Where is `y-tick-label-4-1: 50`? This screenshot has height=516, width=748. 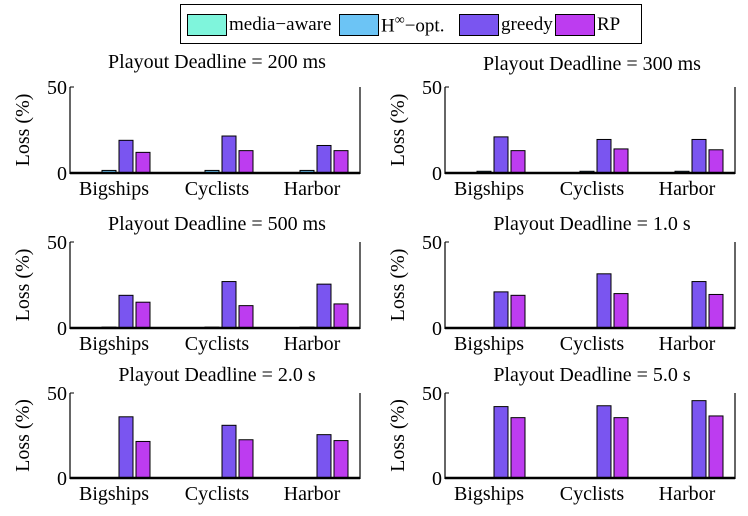 y-tick-label-4-1: 50 is located at coordinates (57, 394).